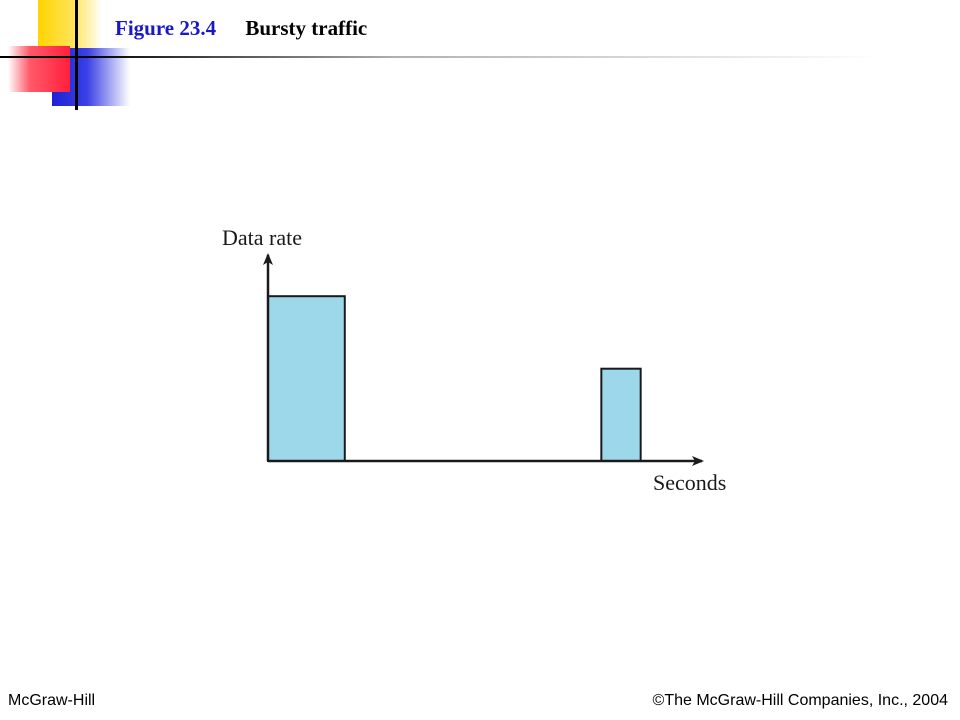  What do you see at coordinates (52, 700) in the screenshot?
I see `footer-publisher: McGraw-Hill` at bounding box center [52, 700].